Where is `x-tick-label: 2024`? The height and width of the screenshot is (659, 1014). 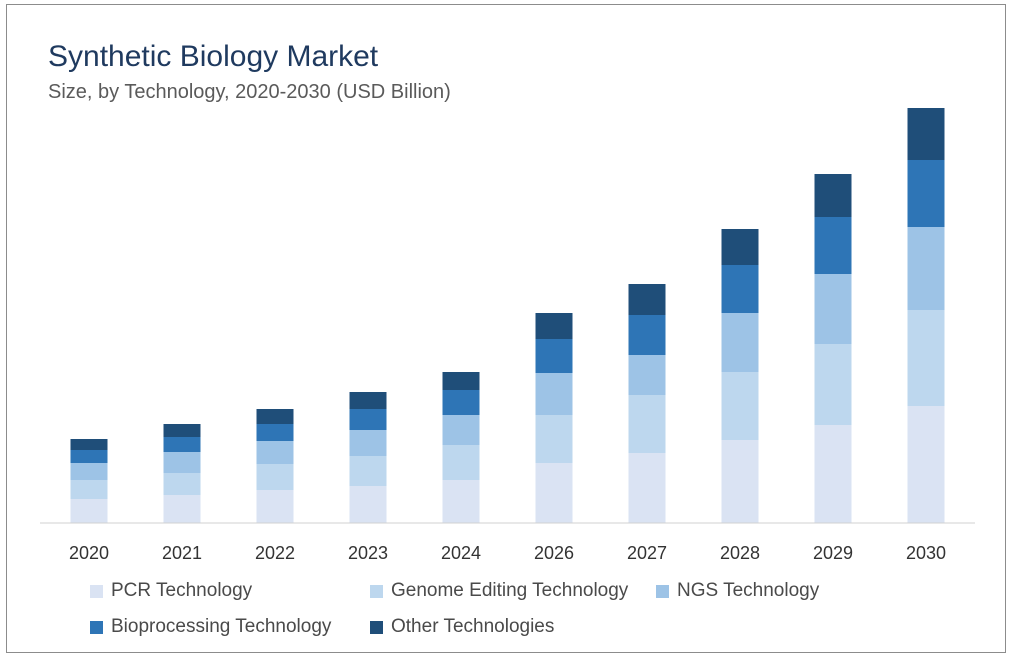
x-tick-label: 2024 is located at coordinates (461, 553).